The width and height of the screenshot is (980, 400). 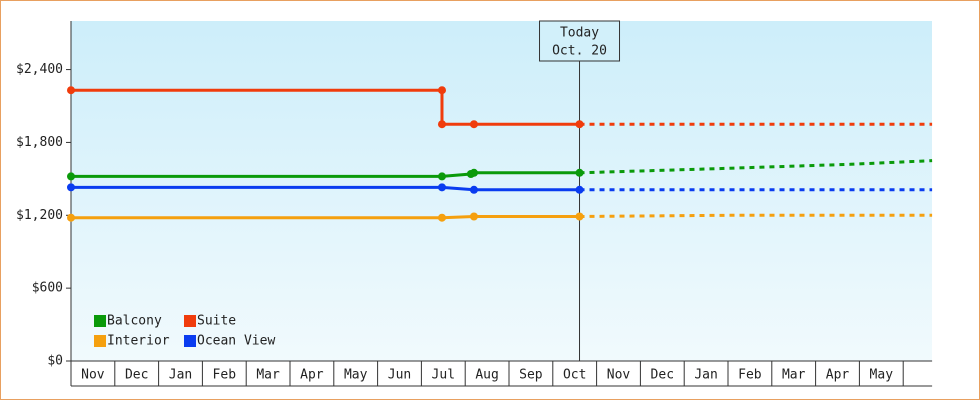 What do you see at coordinates (134, 321) in the screenshot?
I see `legend-label: Balcony` at bounding box center [134, 321].